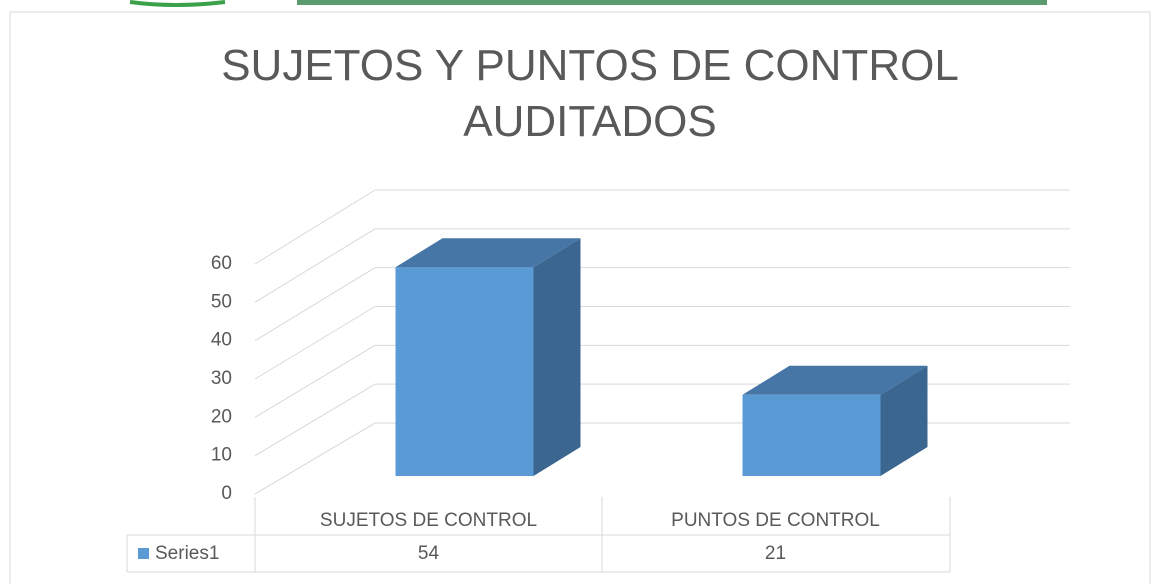 The height and width of the screenshot is (584, 1159). Describe the element at coordinates (187, 553) in the screenshot. I see `legend-label: Series1` at that location.